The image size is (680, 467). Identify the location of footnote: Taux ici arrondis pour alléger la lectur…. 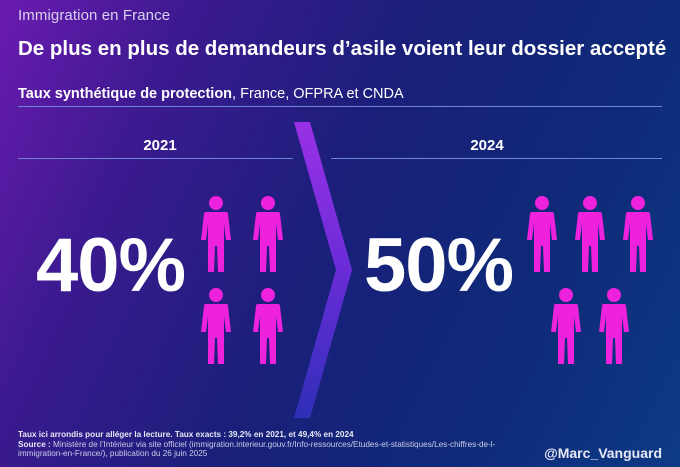
(273, 444).